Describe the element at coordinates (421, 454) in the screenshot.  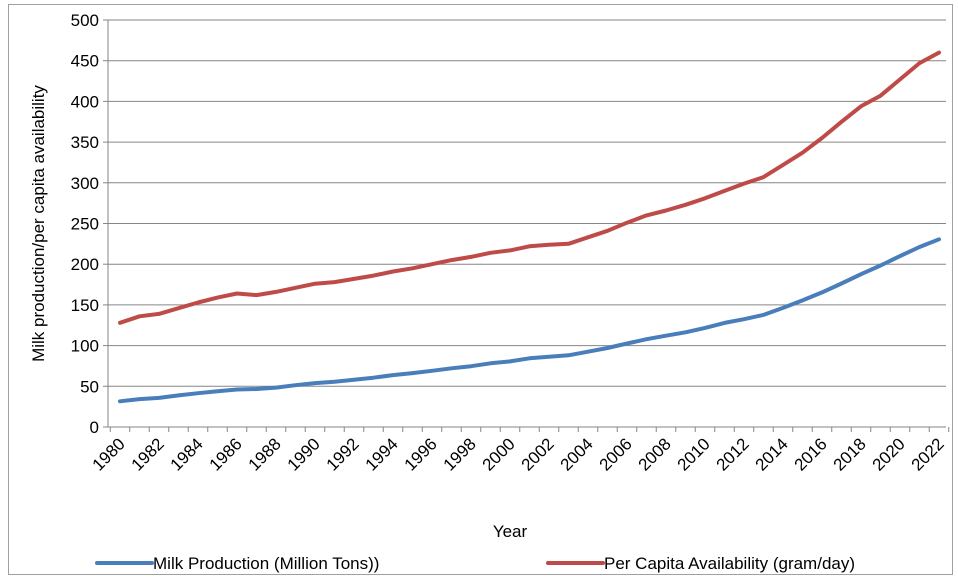
I see `x-tick-label: 1996` at that location.